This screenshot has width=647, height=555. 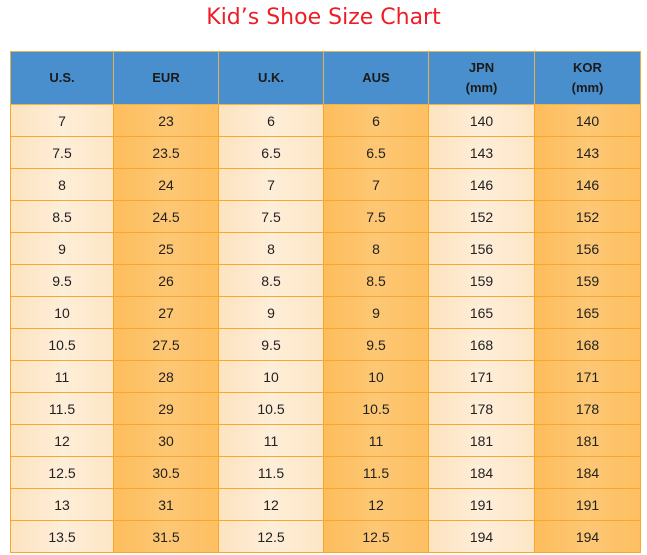 I want to click on cell-aus: 12, so click(x=376, y=504).